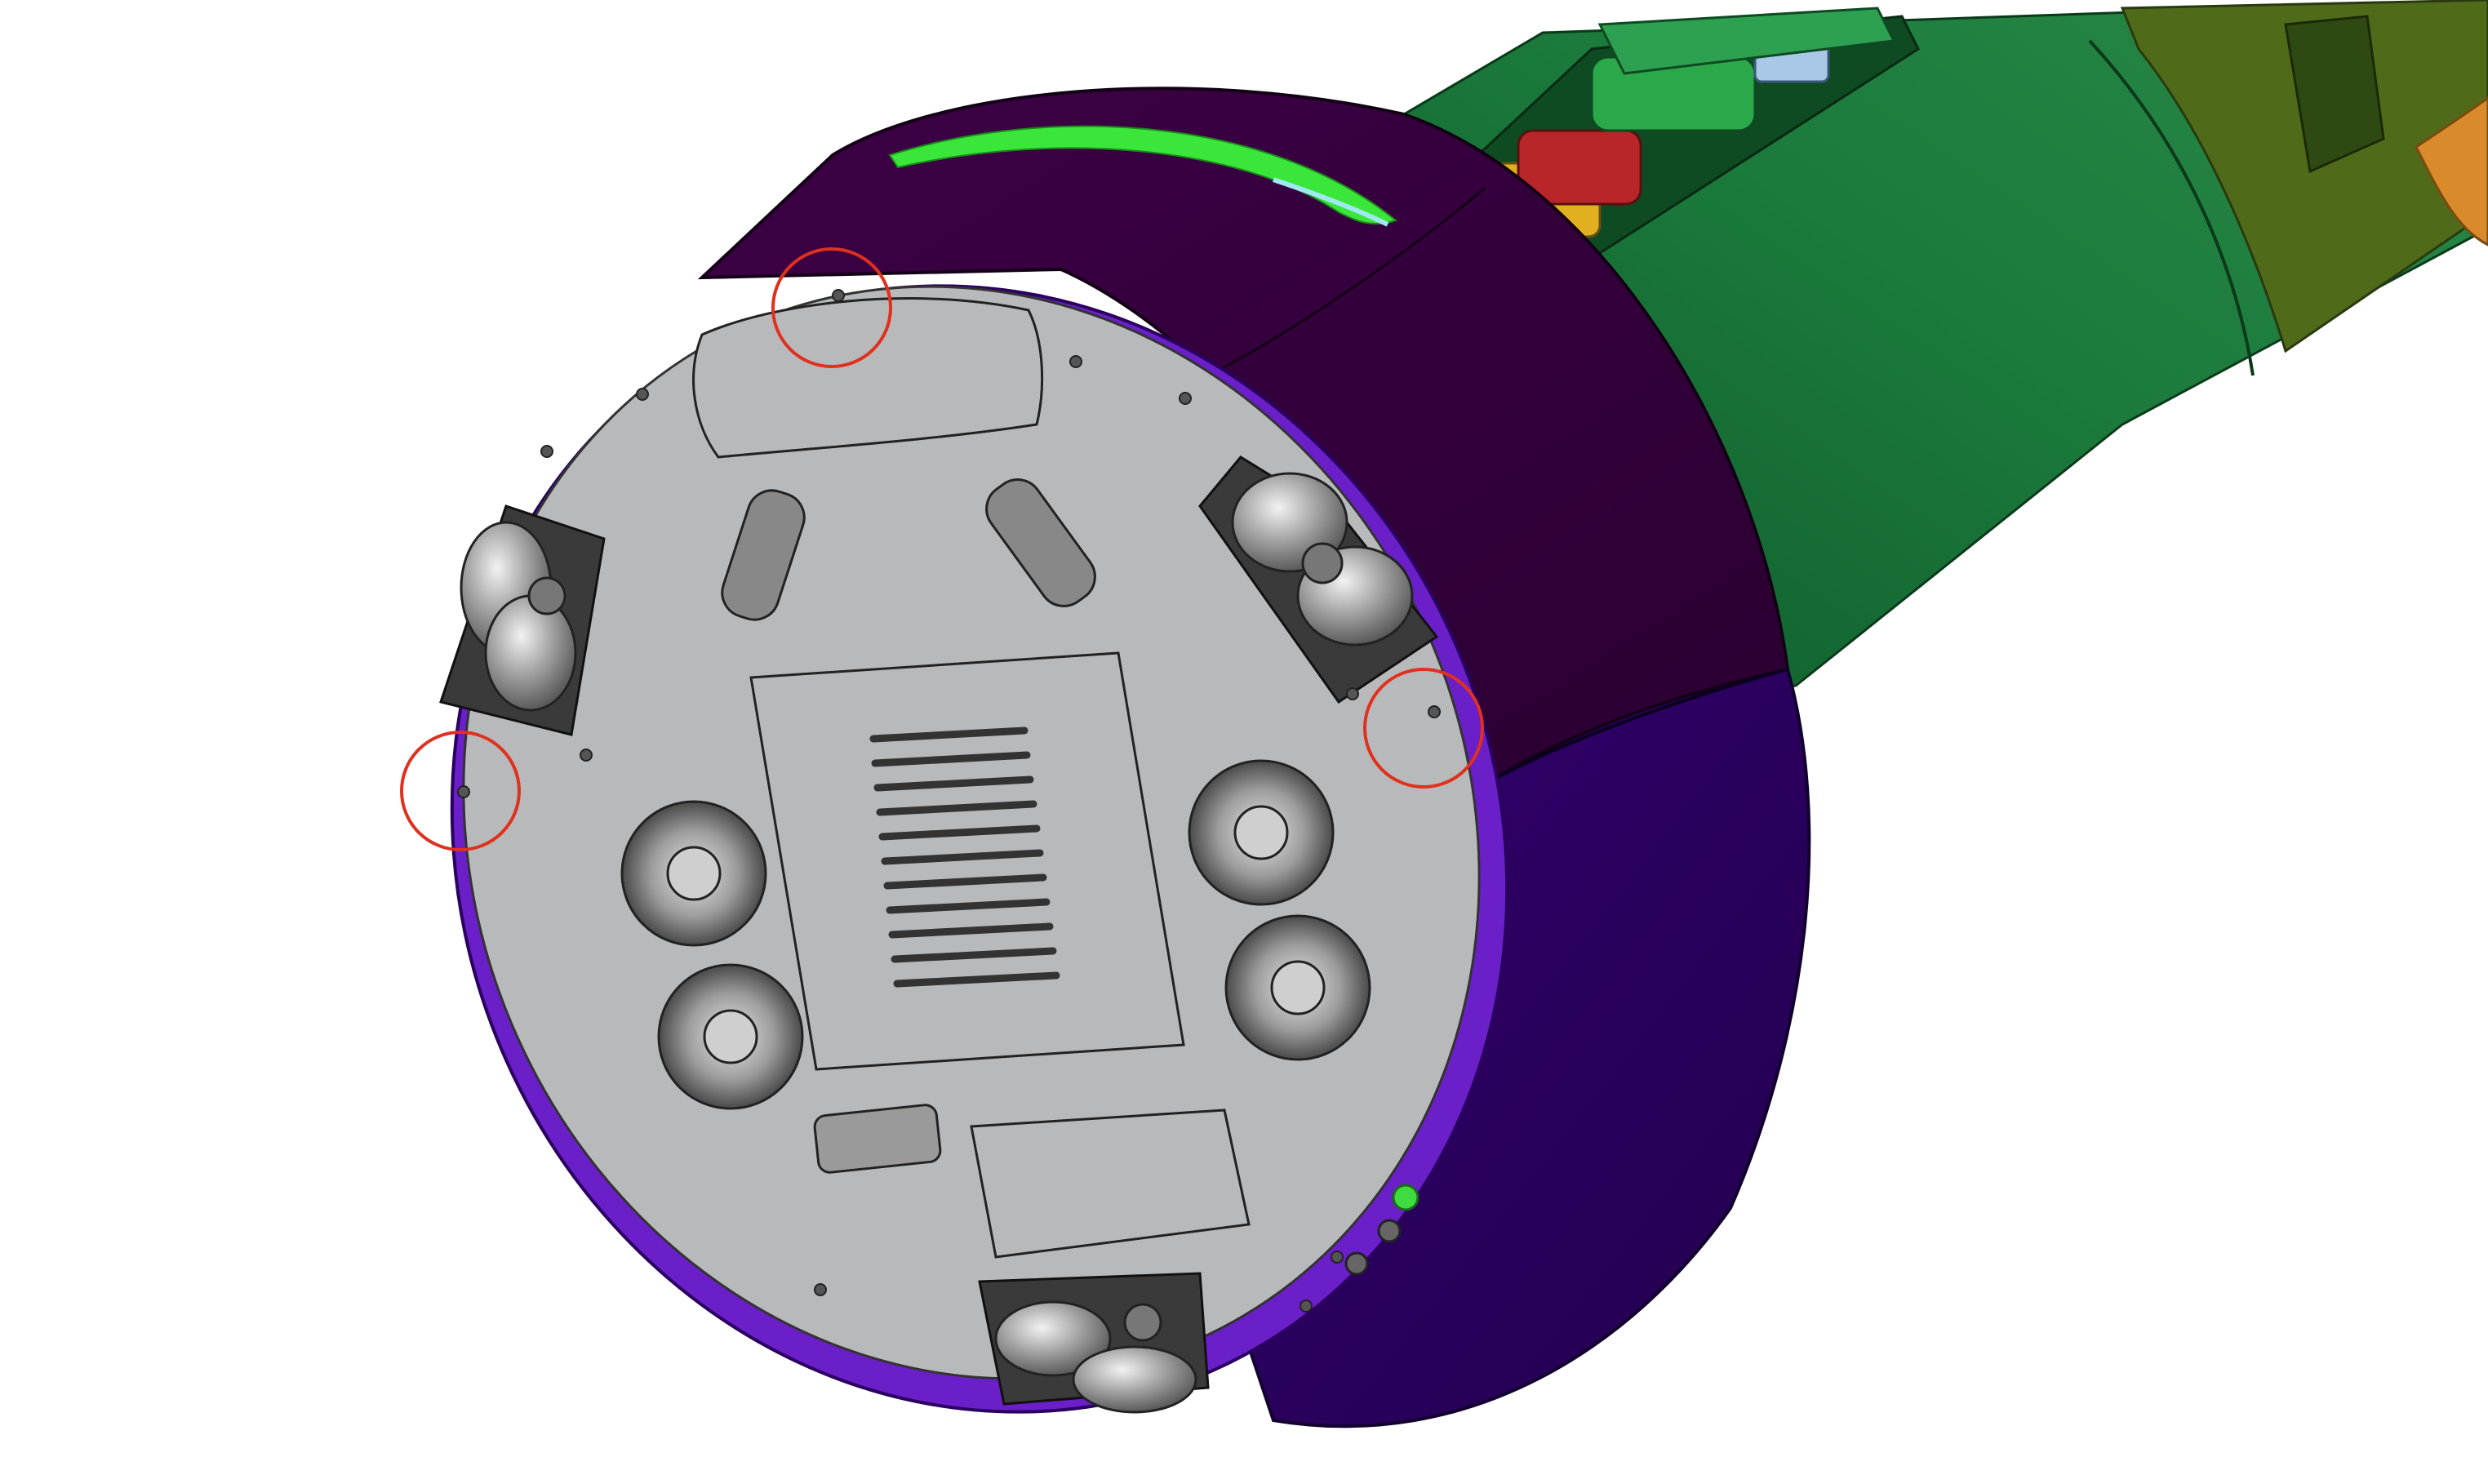 The image size is (2488, 1484). What do you see at coordinates (1746, 41) in the screenshot?
I see `internal-top-rail` at bounding box center [1746, 41].